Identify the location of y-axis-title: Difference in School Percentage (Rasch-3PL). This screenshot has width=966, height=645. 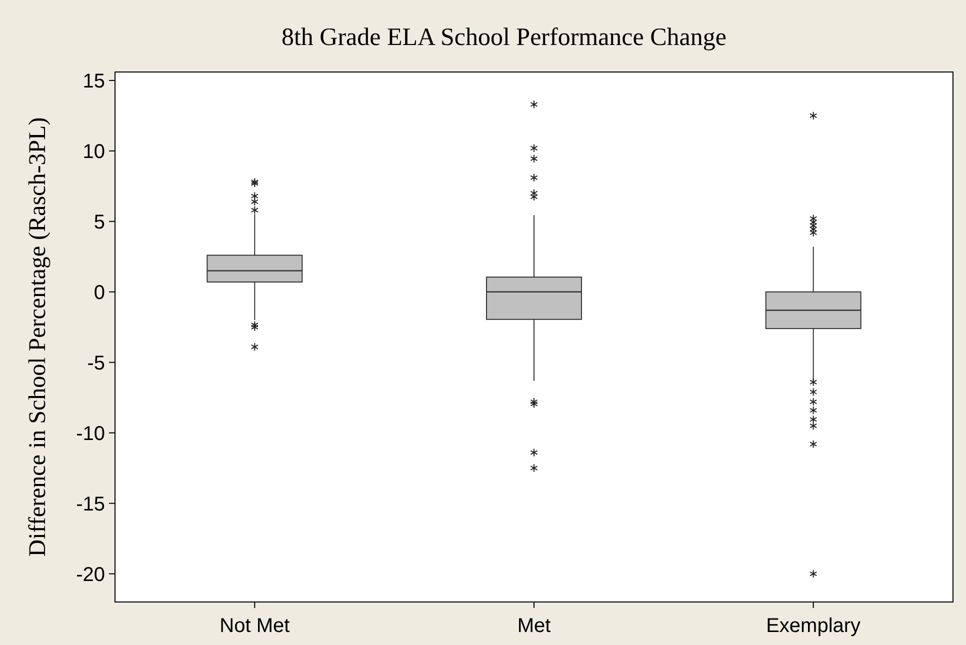
(38, 337).